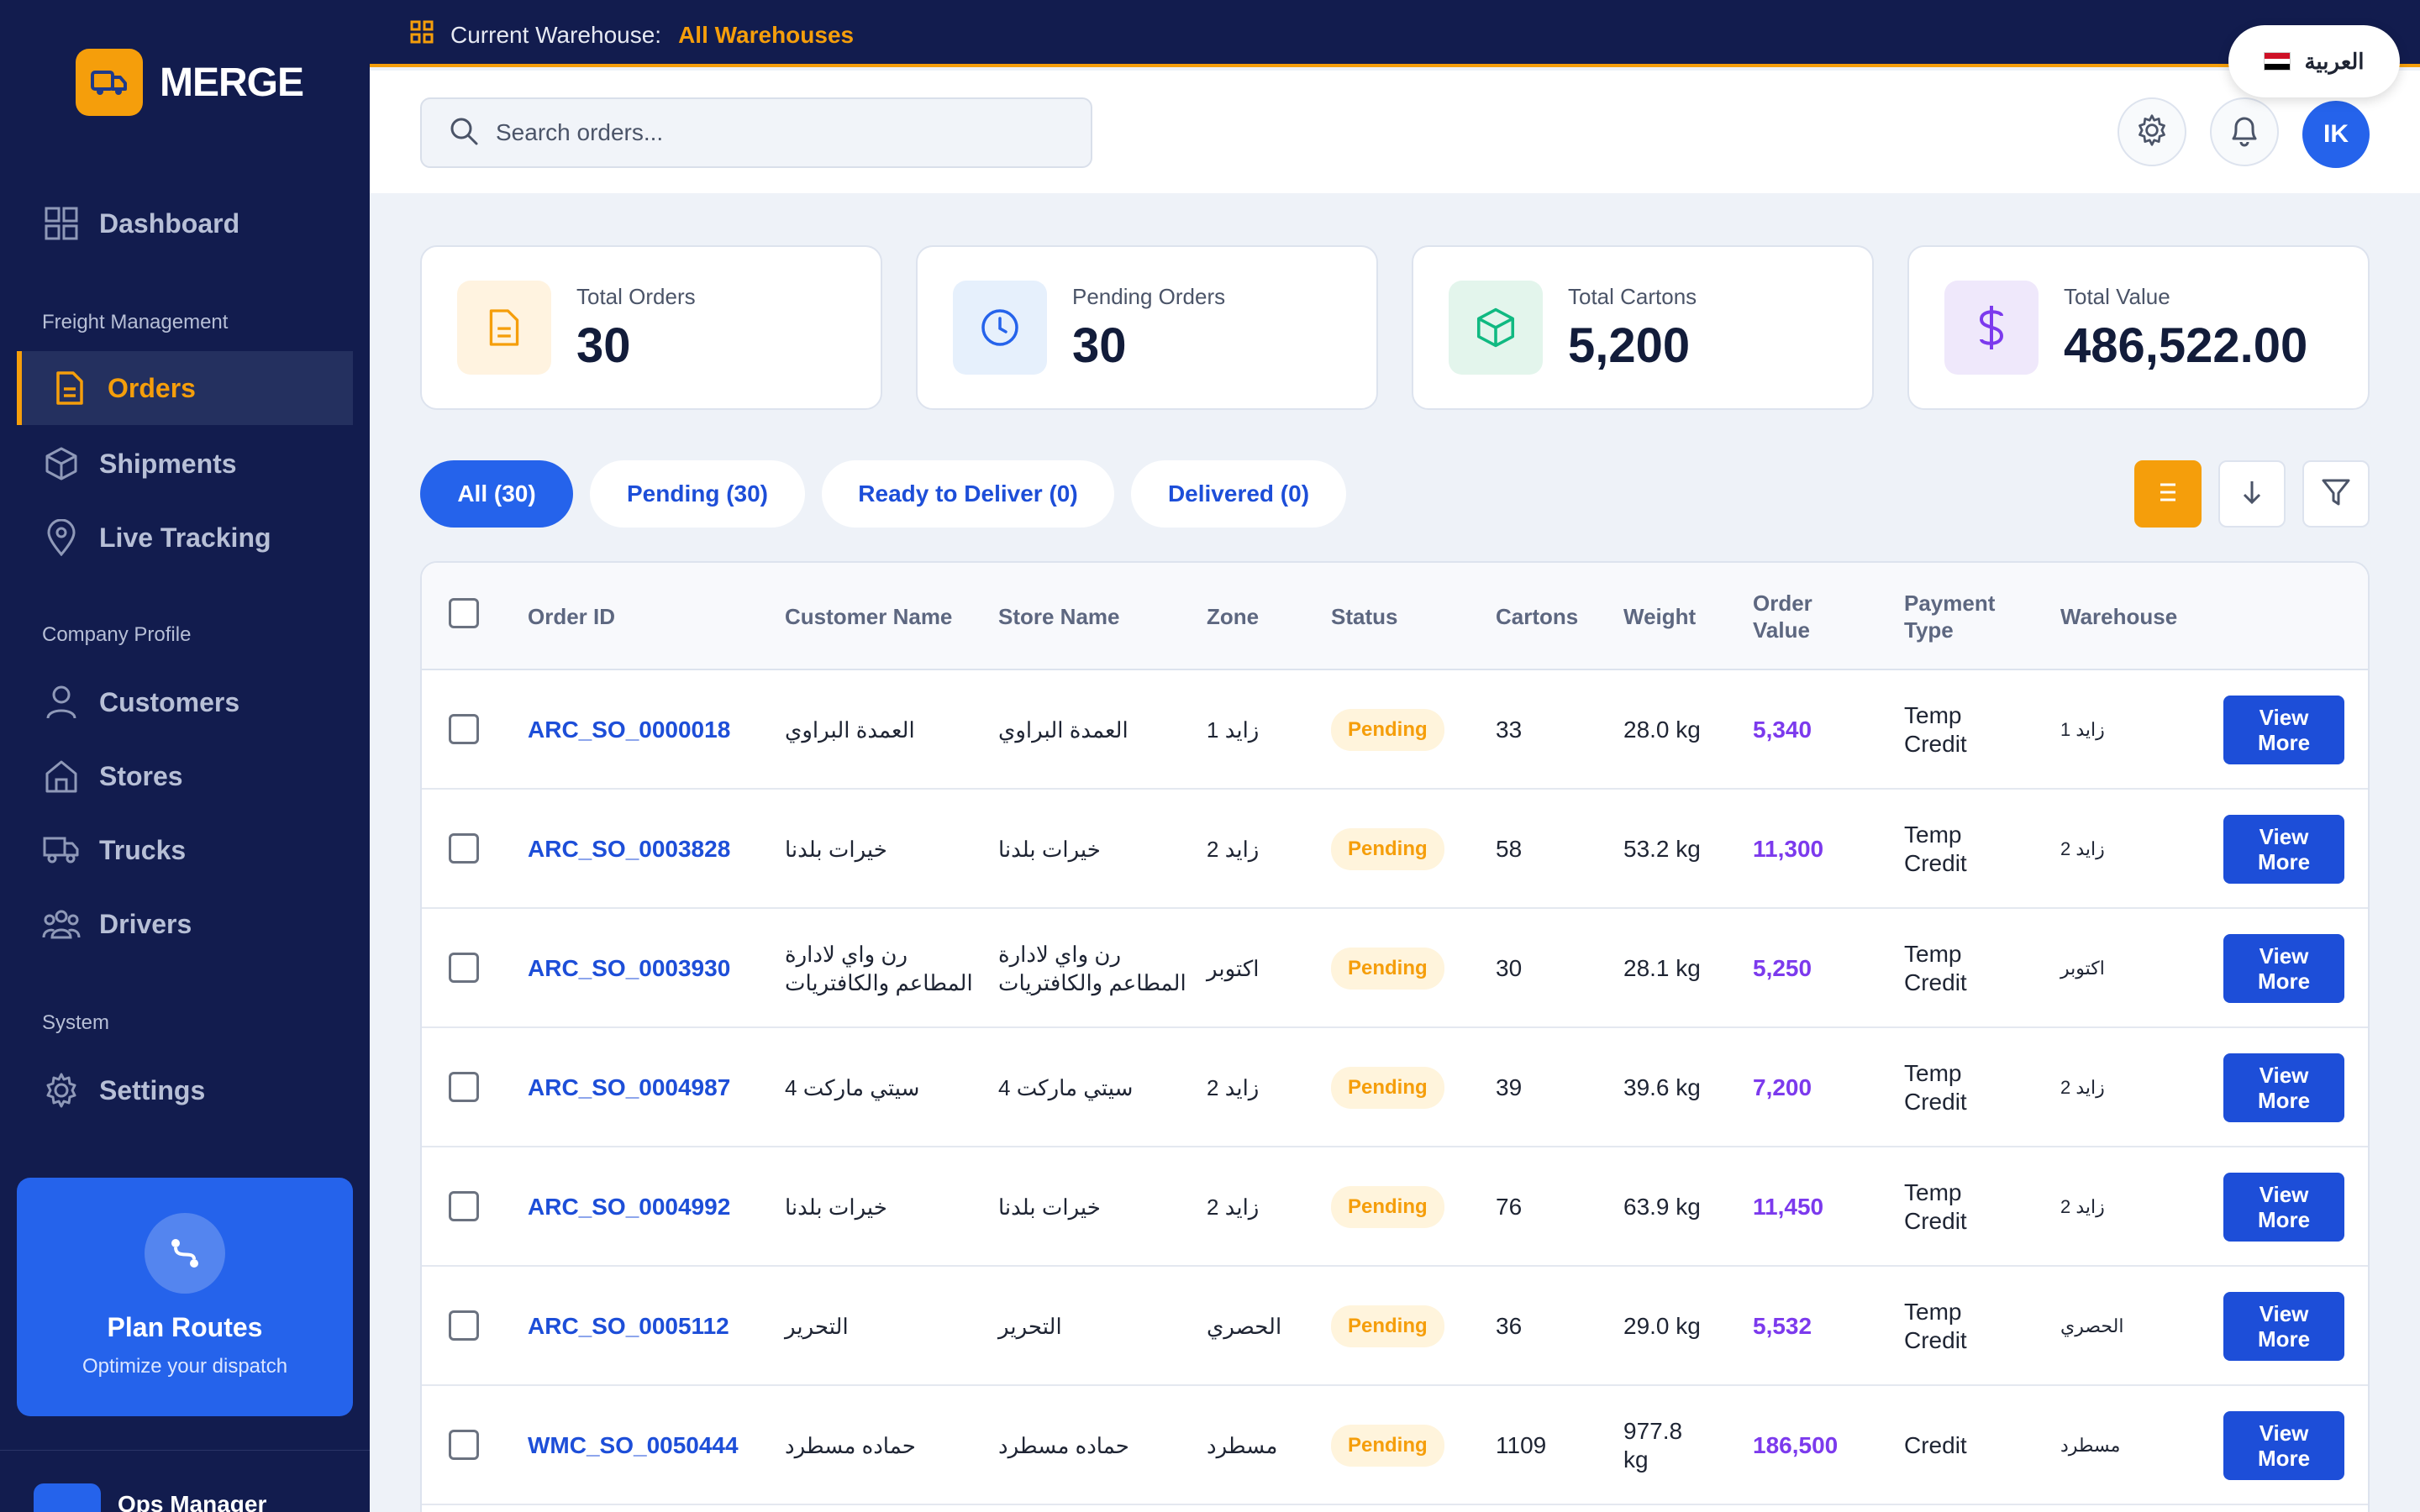 This screenshot has width=2420, height=1512. What do you see at coordinates (1949, 616) in the screenshot?
I see `column-header-payment-type: Payment Type` at bounding box center [1949, 616].